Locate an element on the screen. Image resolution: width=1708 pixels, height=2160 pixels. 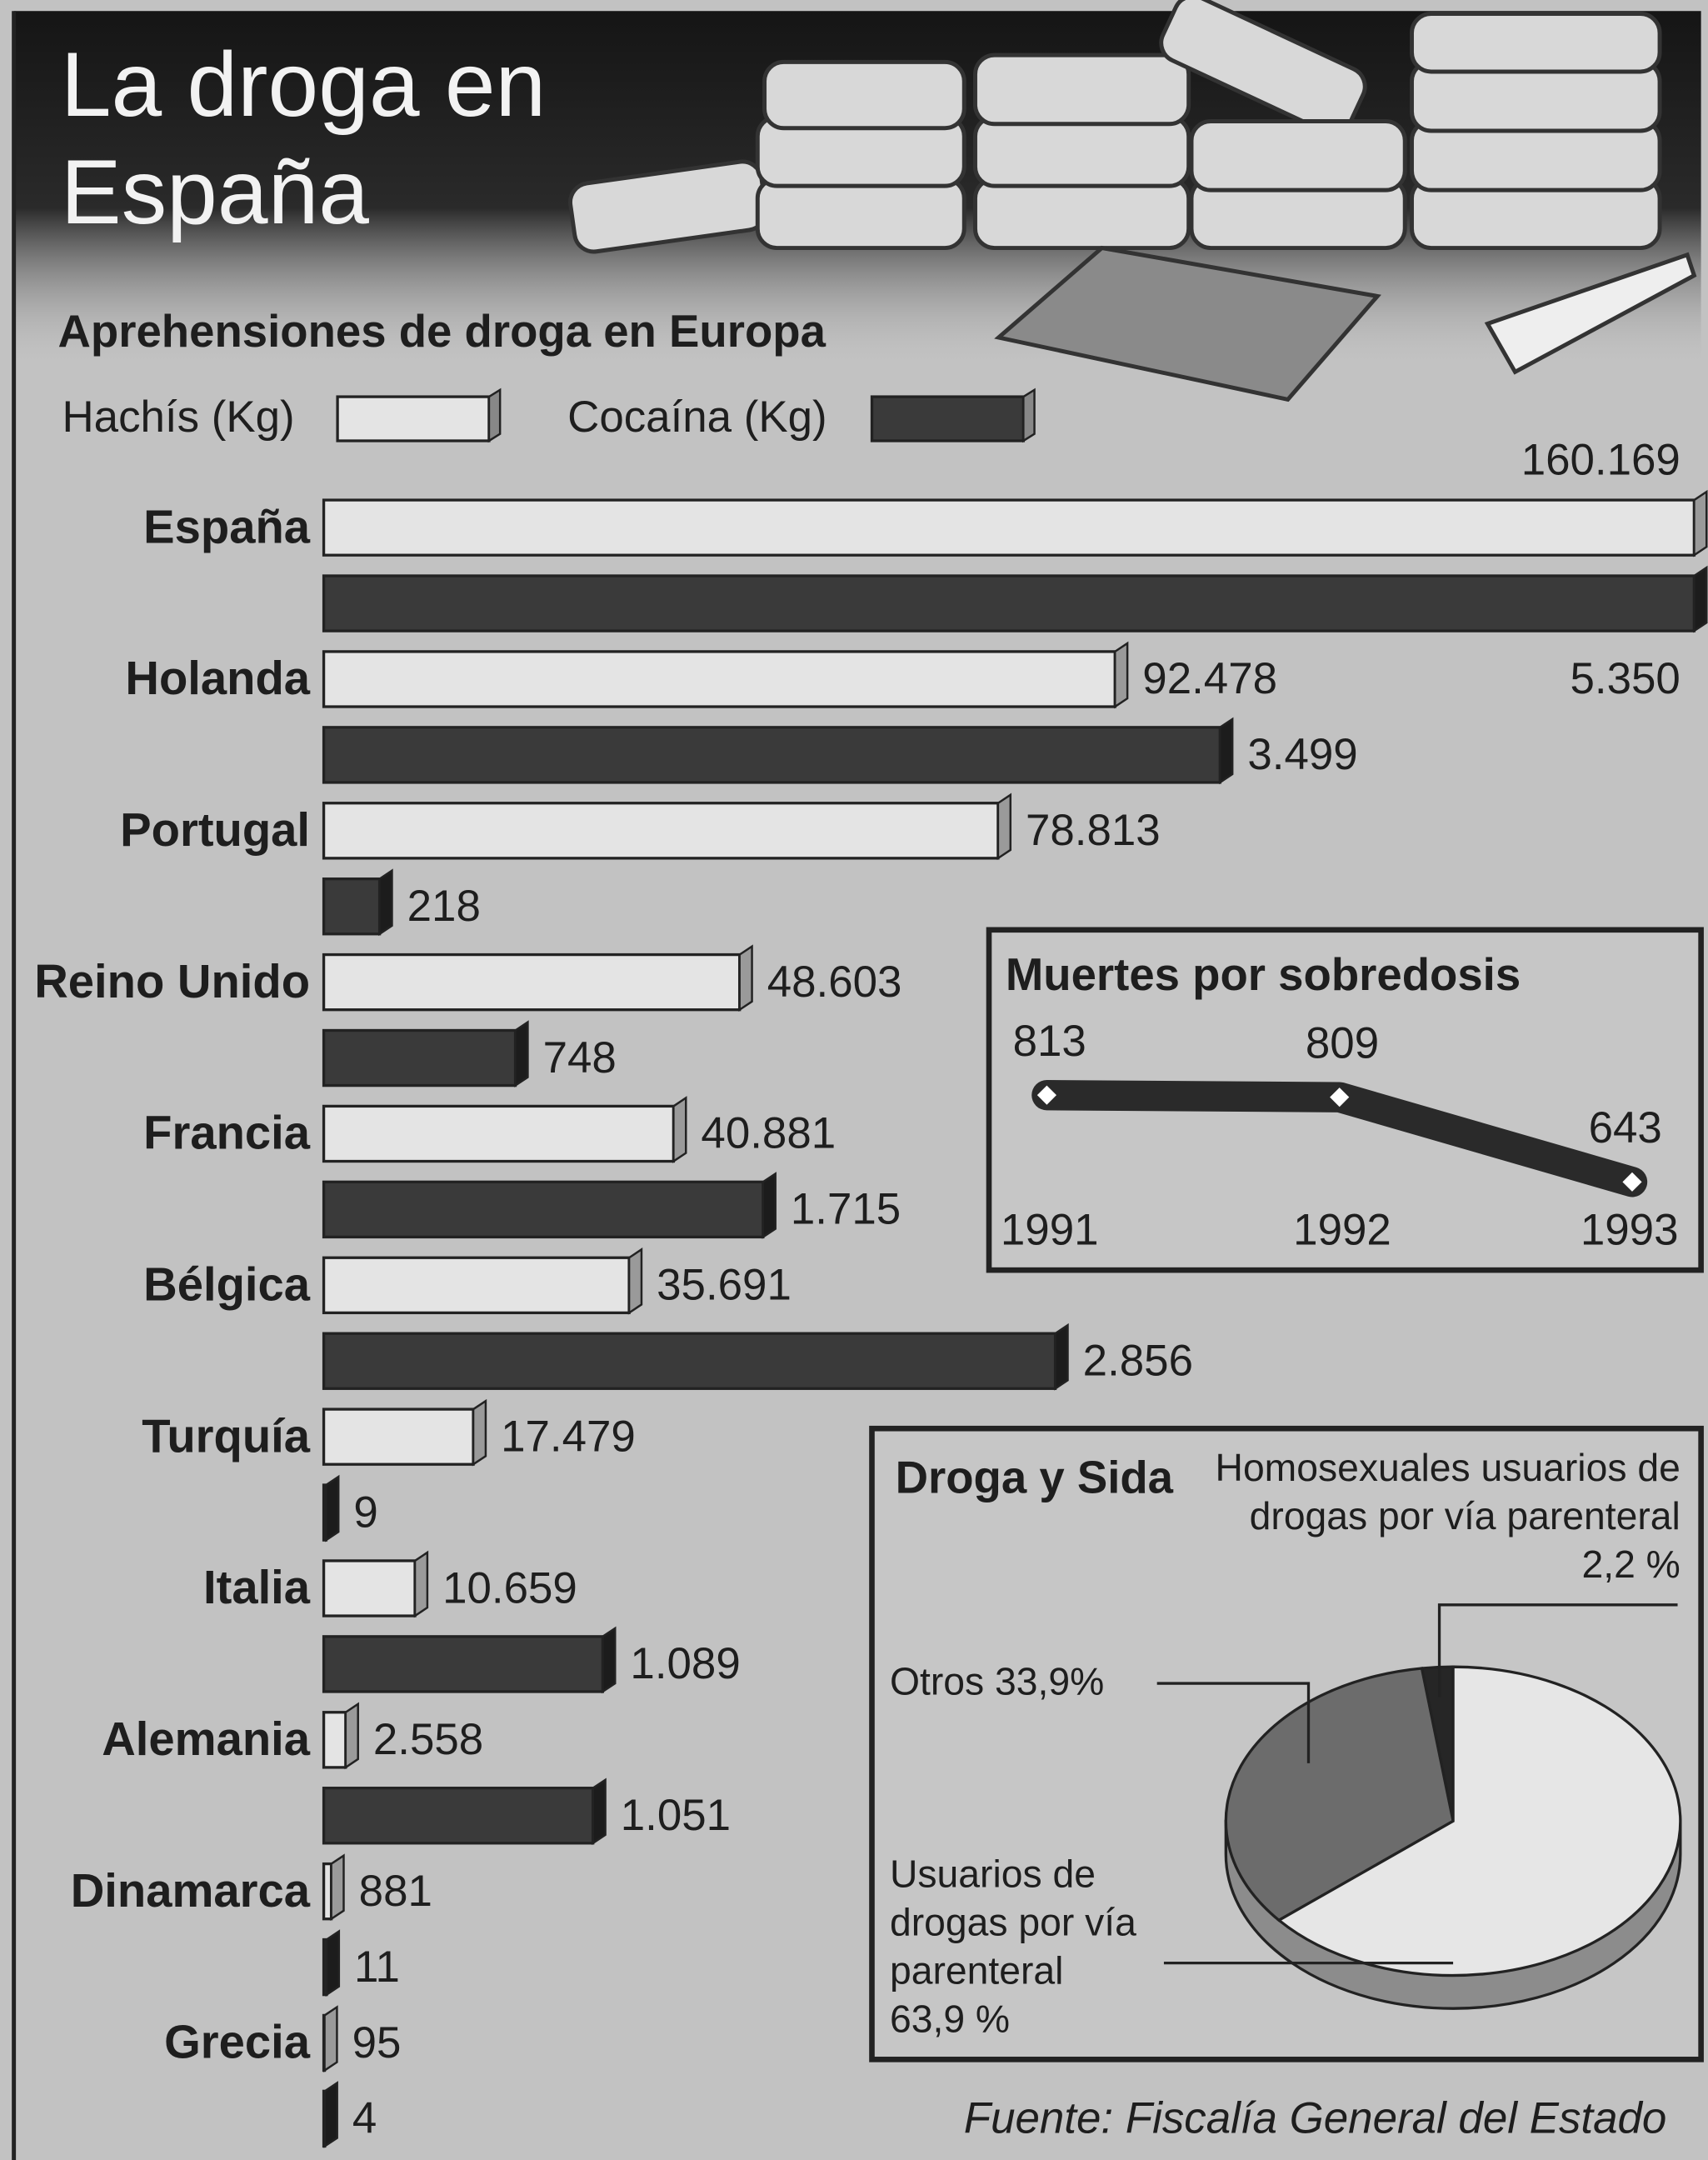
value-label: 48.603 is located at coordinates (834, 982).